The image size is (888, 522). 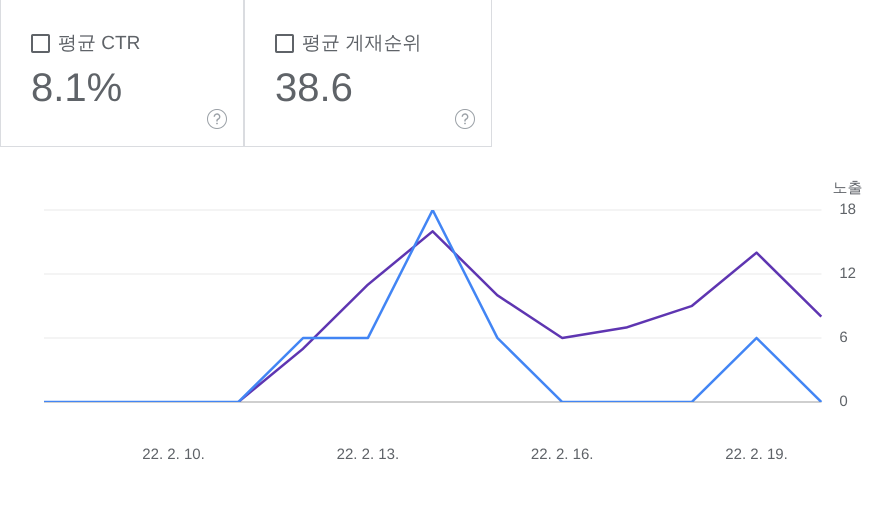 I want to click on x-tick-label: 22. 2. 19., so click(x=756, y=455).